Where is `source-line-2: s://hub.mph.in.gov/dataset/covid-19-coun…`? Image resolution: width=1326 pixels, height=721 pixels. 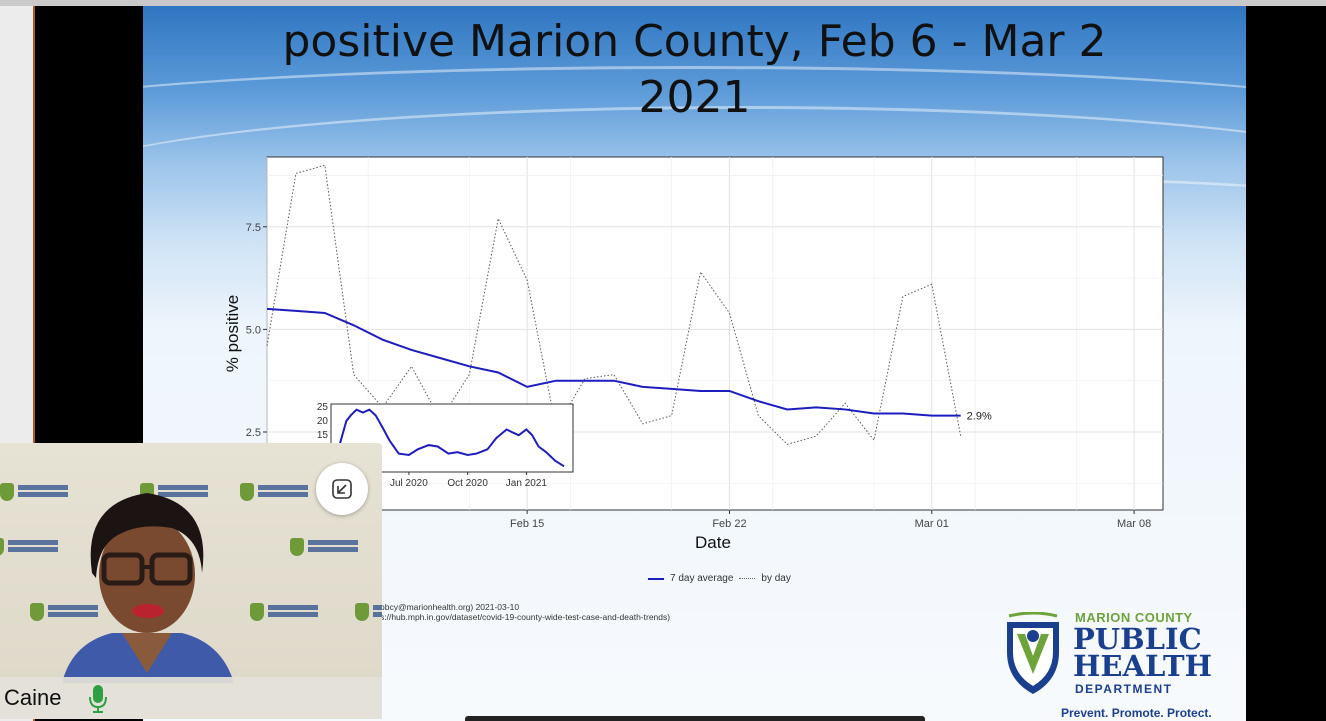 source-line-2: s://hub.mph.in.gov/dataset/covid-19-coun… is located at coordinates (525, 617).